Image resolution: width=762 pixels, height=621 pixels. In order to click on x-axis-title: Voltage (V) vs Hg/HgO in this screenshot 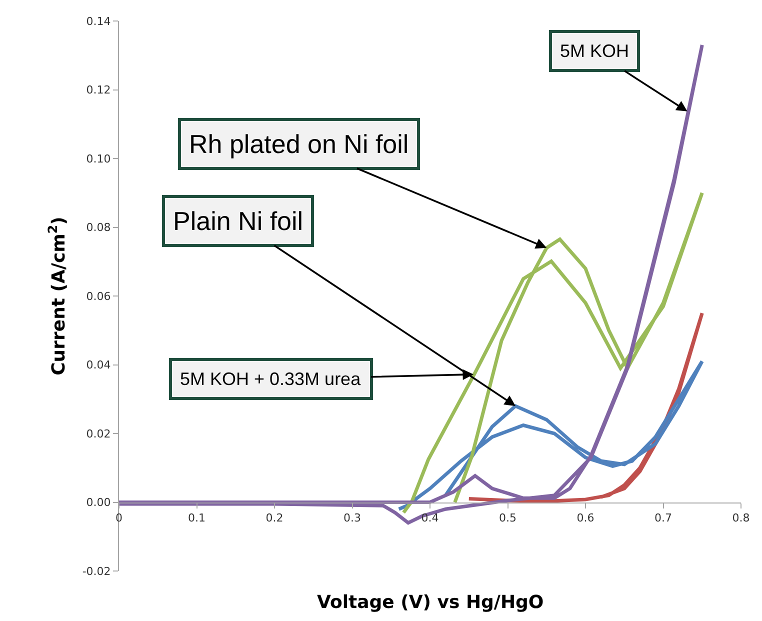, I will do `click(430, 602)`.